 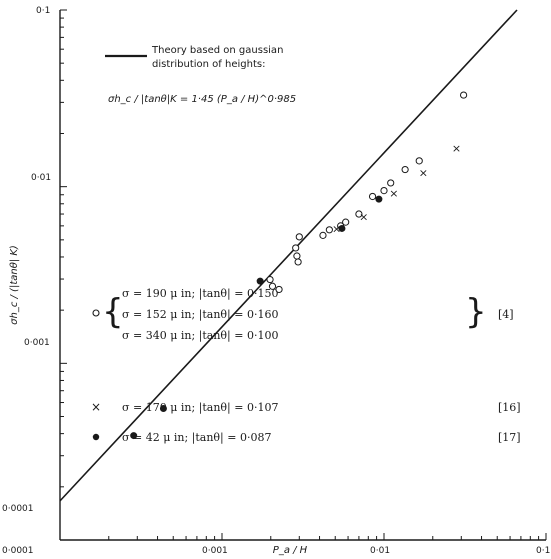 What do you see at coordinates (43, 11) in the screenshot?
I see `y-tick-label: 0·1` at bounding box center [43, 11].